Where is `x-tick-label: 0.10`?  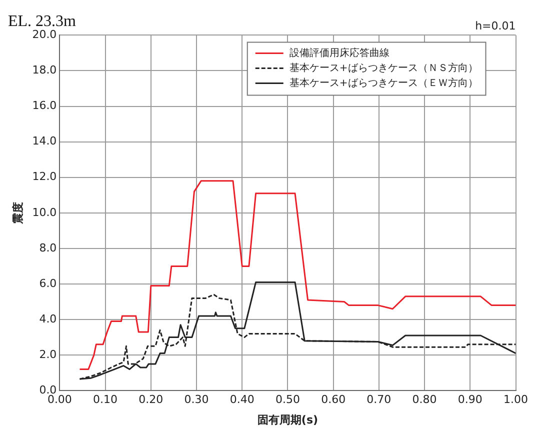 x-tick-label: 0.10 is located at coordinates (105, 399).